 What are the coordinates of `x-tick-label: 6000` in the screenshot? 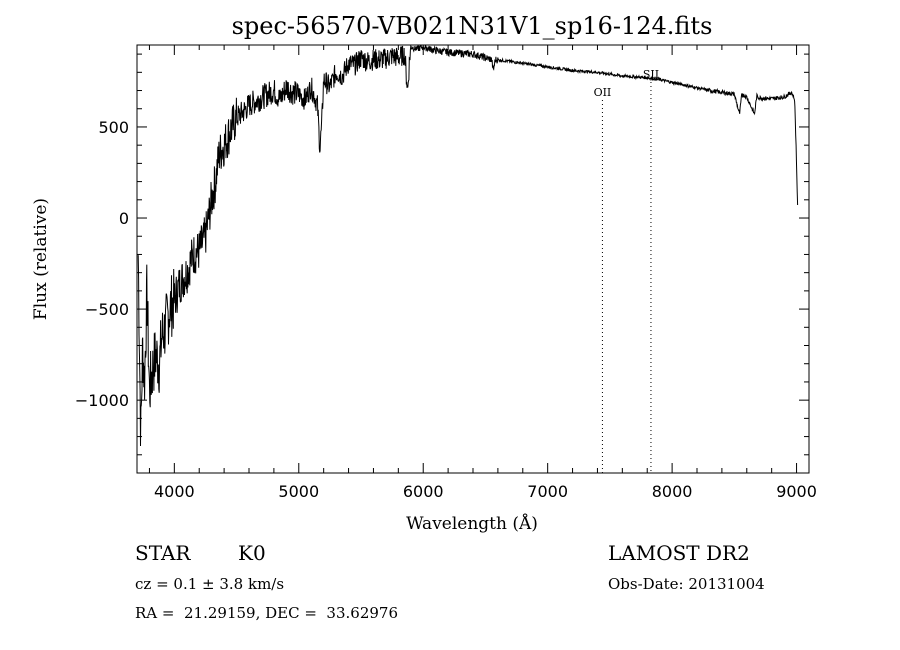 It's located at (423, 491).